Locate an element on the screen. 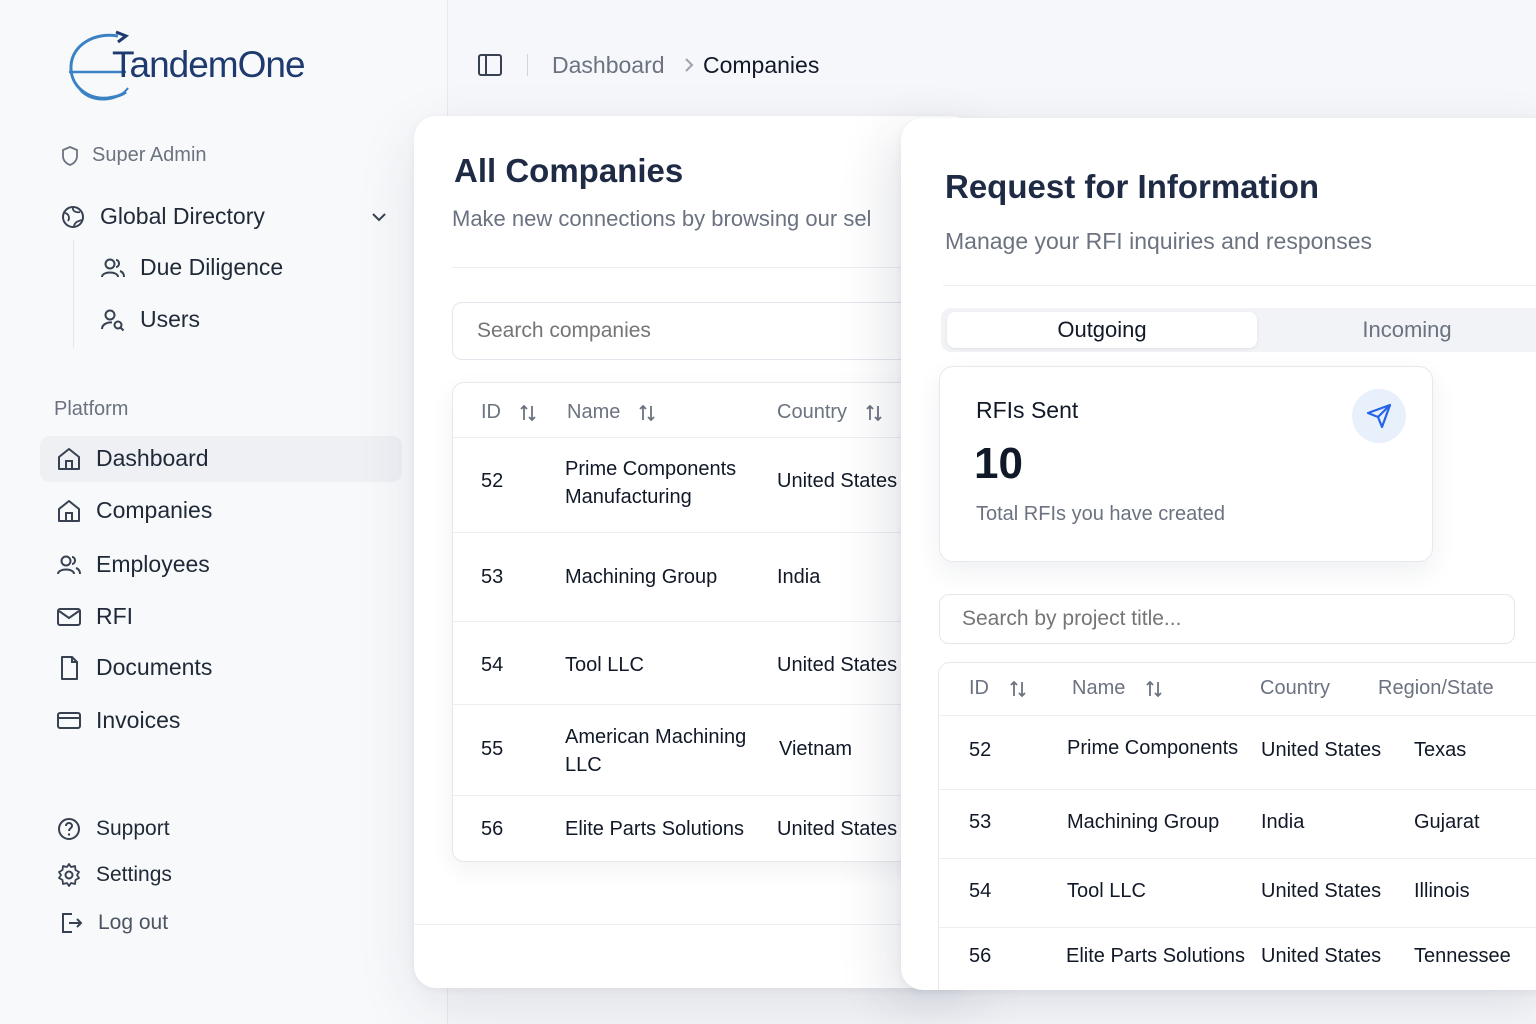 This screenshot has height=1024, width=1536. cell-id: 56 is located at coordinates (980, 956).